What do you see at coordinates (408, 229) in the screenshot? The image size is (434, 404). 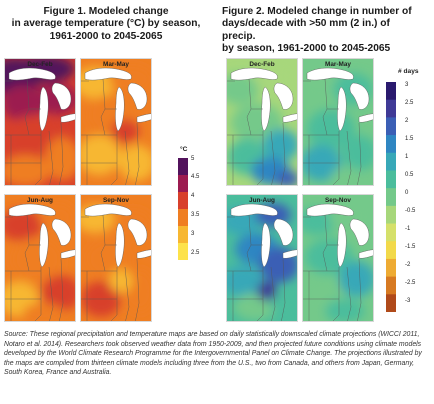 I see `legend-tick: -1` at bounding box center [408, 229].